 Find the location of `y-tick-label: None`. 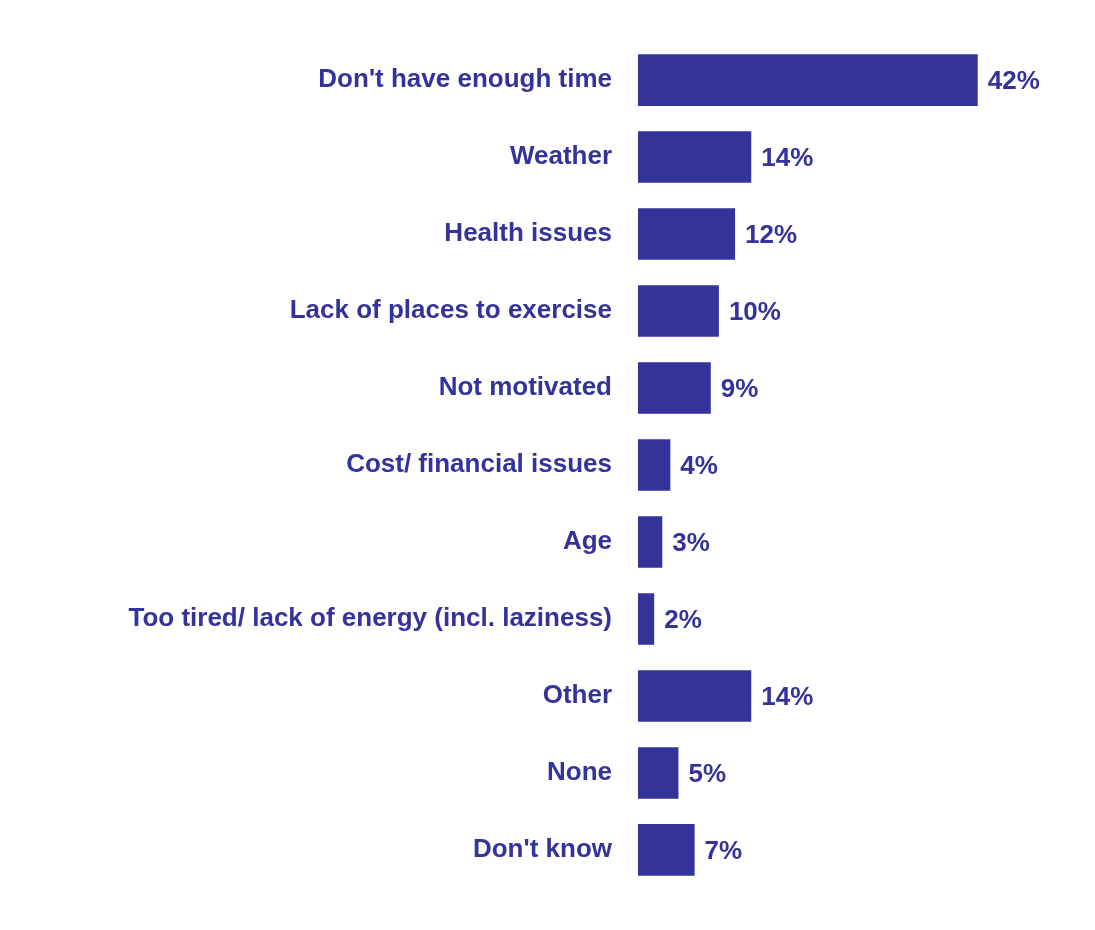

y-tick-label: None is located at coordinates (579, 771).